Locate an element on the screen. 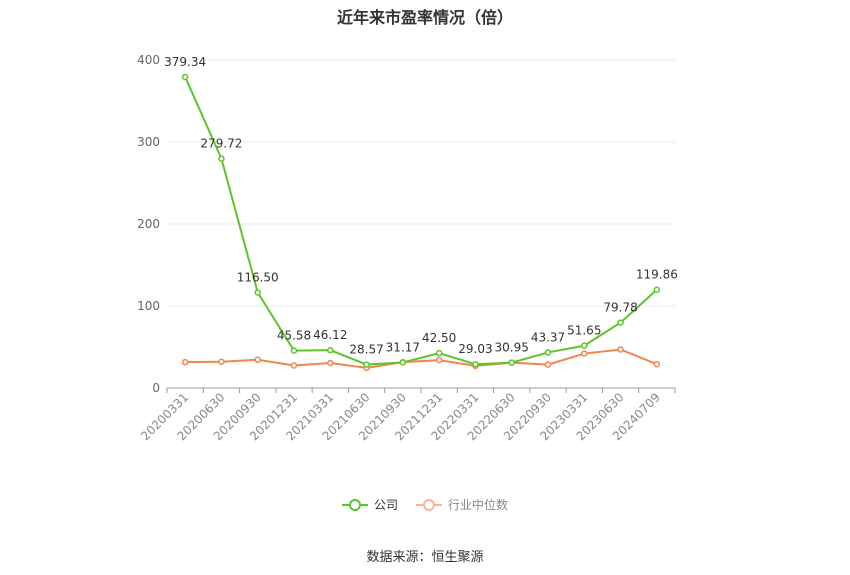 The width and height of the screenshot is (850, 575). chart-title: 近年来市盈率情况（倍） is located at coordinates (424, 17).